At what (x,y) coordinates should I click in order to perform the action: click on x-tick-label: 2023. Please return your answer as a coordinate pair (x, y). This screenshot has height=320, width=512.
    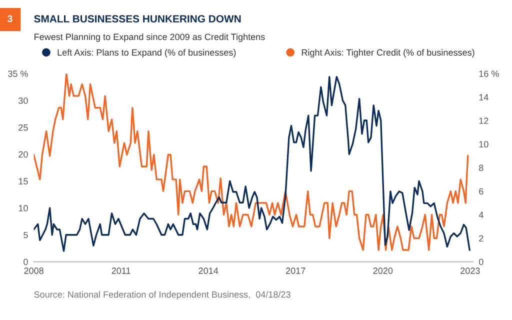
    Looking at the image, I should click on (470, 271).